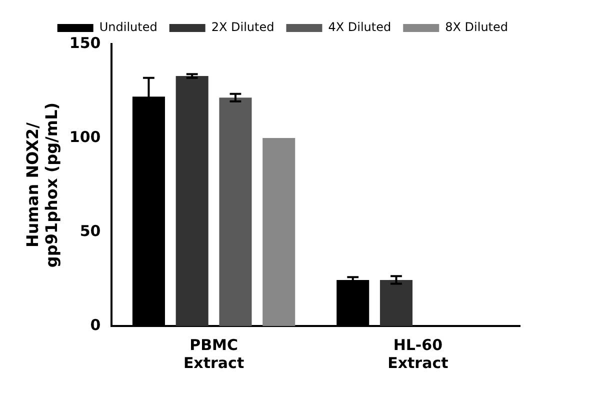 This screenshot has height=396, width=600. What do you see at coordinates (360, 27) in the screenshot?
I see `legend-label: 4X Diluted` at bounding box center [360, 27].